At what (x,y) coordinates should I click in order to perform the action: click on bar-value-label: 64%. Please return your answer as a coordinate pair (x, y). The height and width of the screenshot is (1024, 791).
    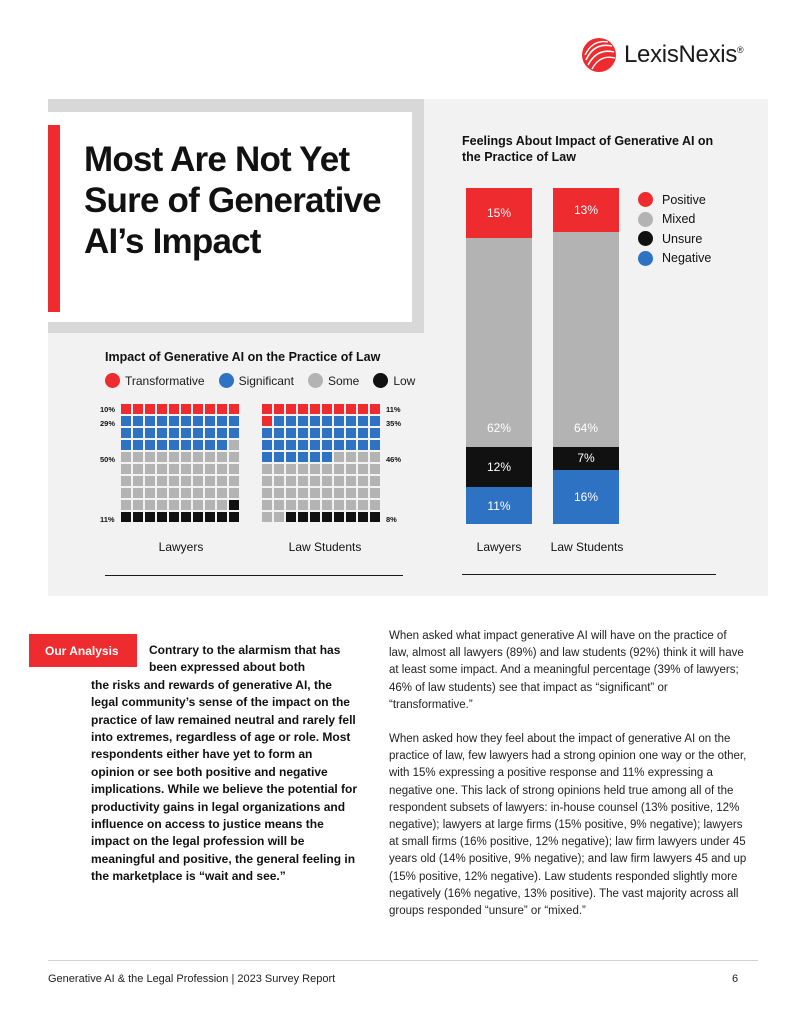
    Looking at the image, I should click on (586, 427).